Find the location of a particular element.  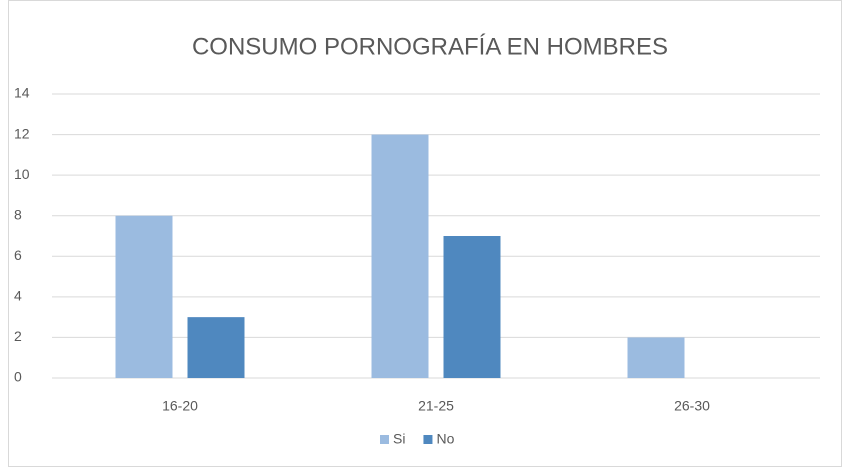

x-tick-label: 26-30 is located at coordinates (692, 406).